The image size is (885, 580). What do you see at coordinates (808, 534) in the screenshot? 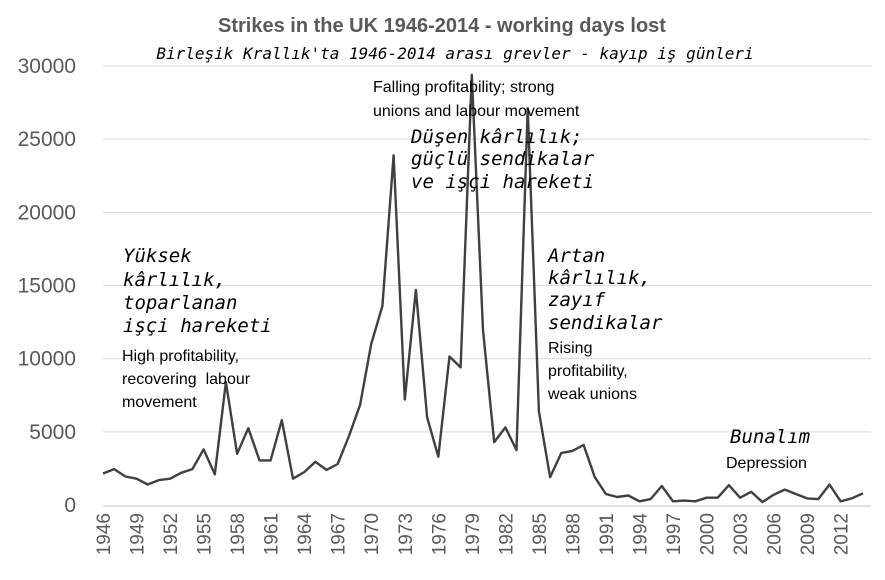
I see `x-tick-label: 2009` at bounding box center [808, 534].